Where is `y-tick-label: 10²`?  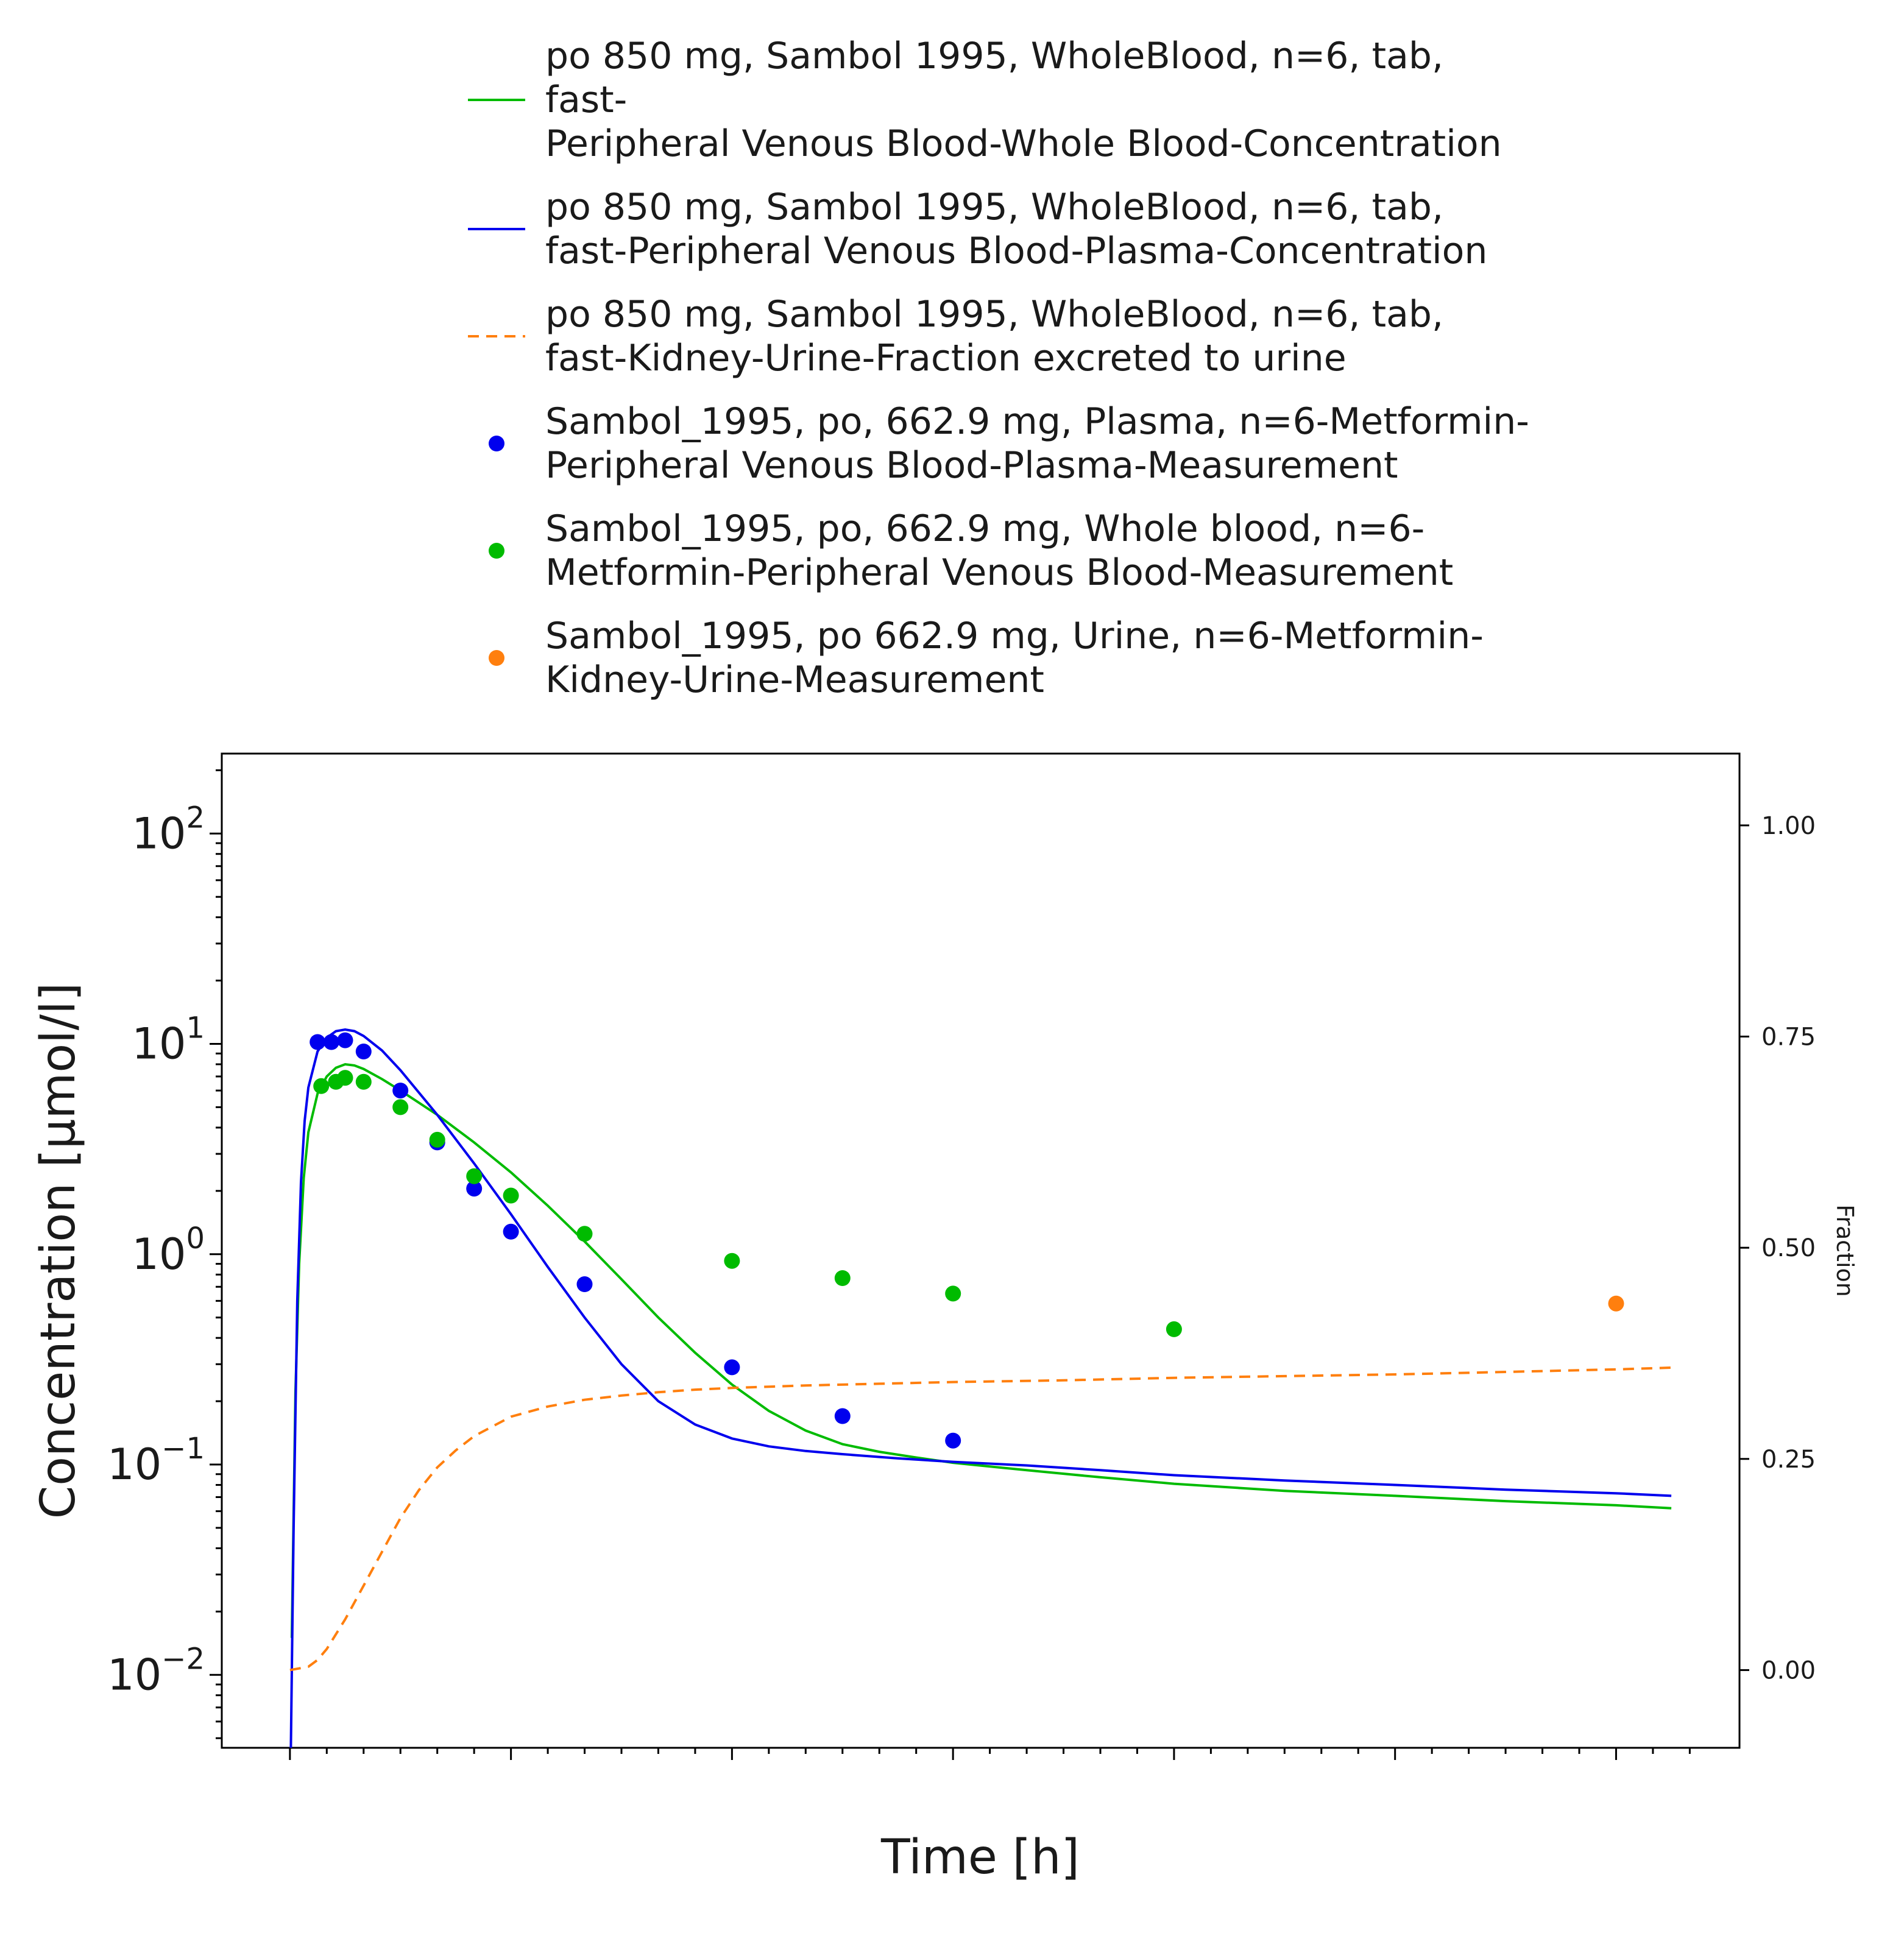
y-tick-label: 10² is located at coordinates (168, 829).